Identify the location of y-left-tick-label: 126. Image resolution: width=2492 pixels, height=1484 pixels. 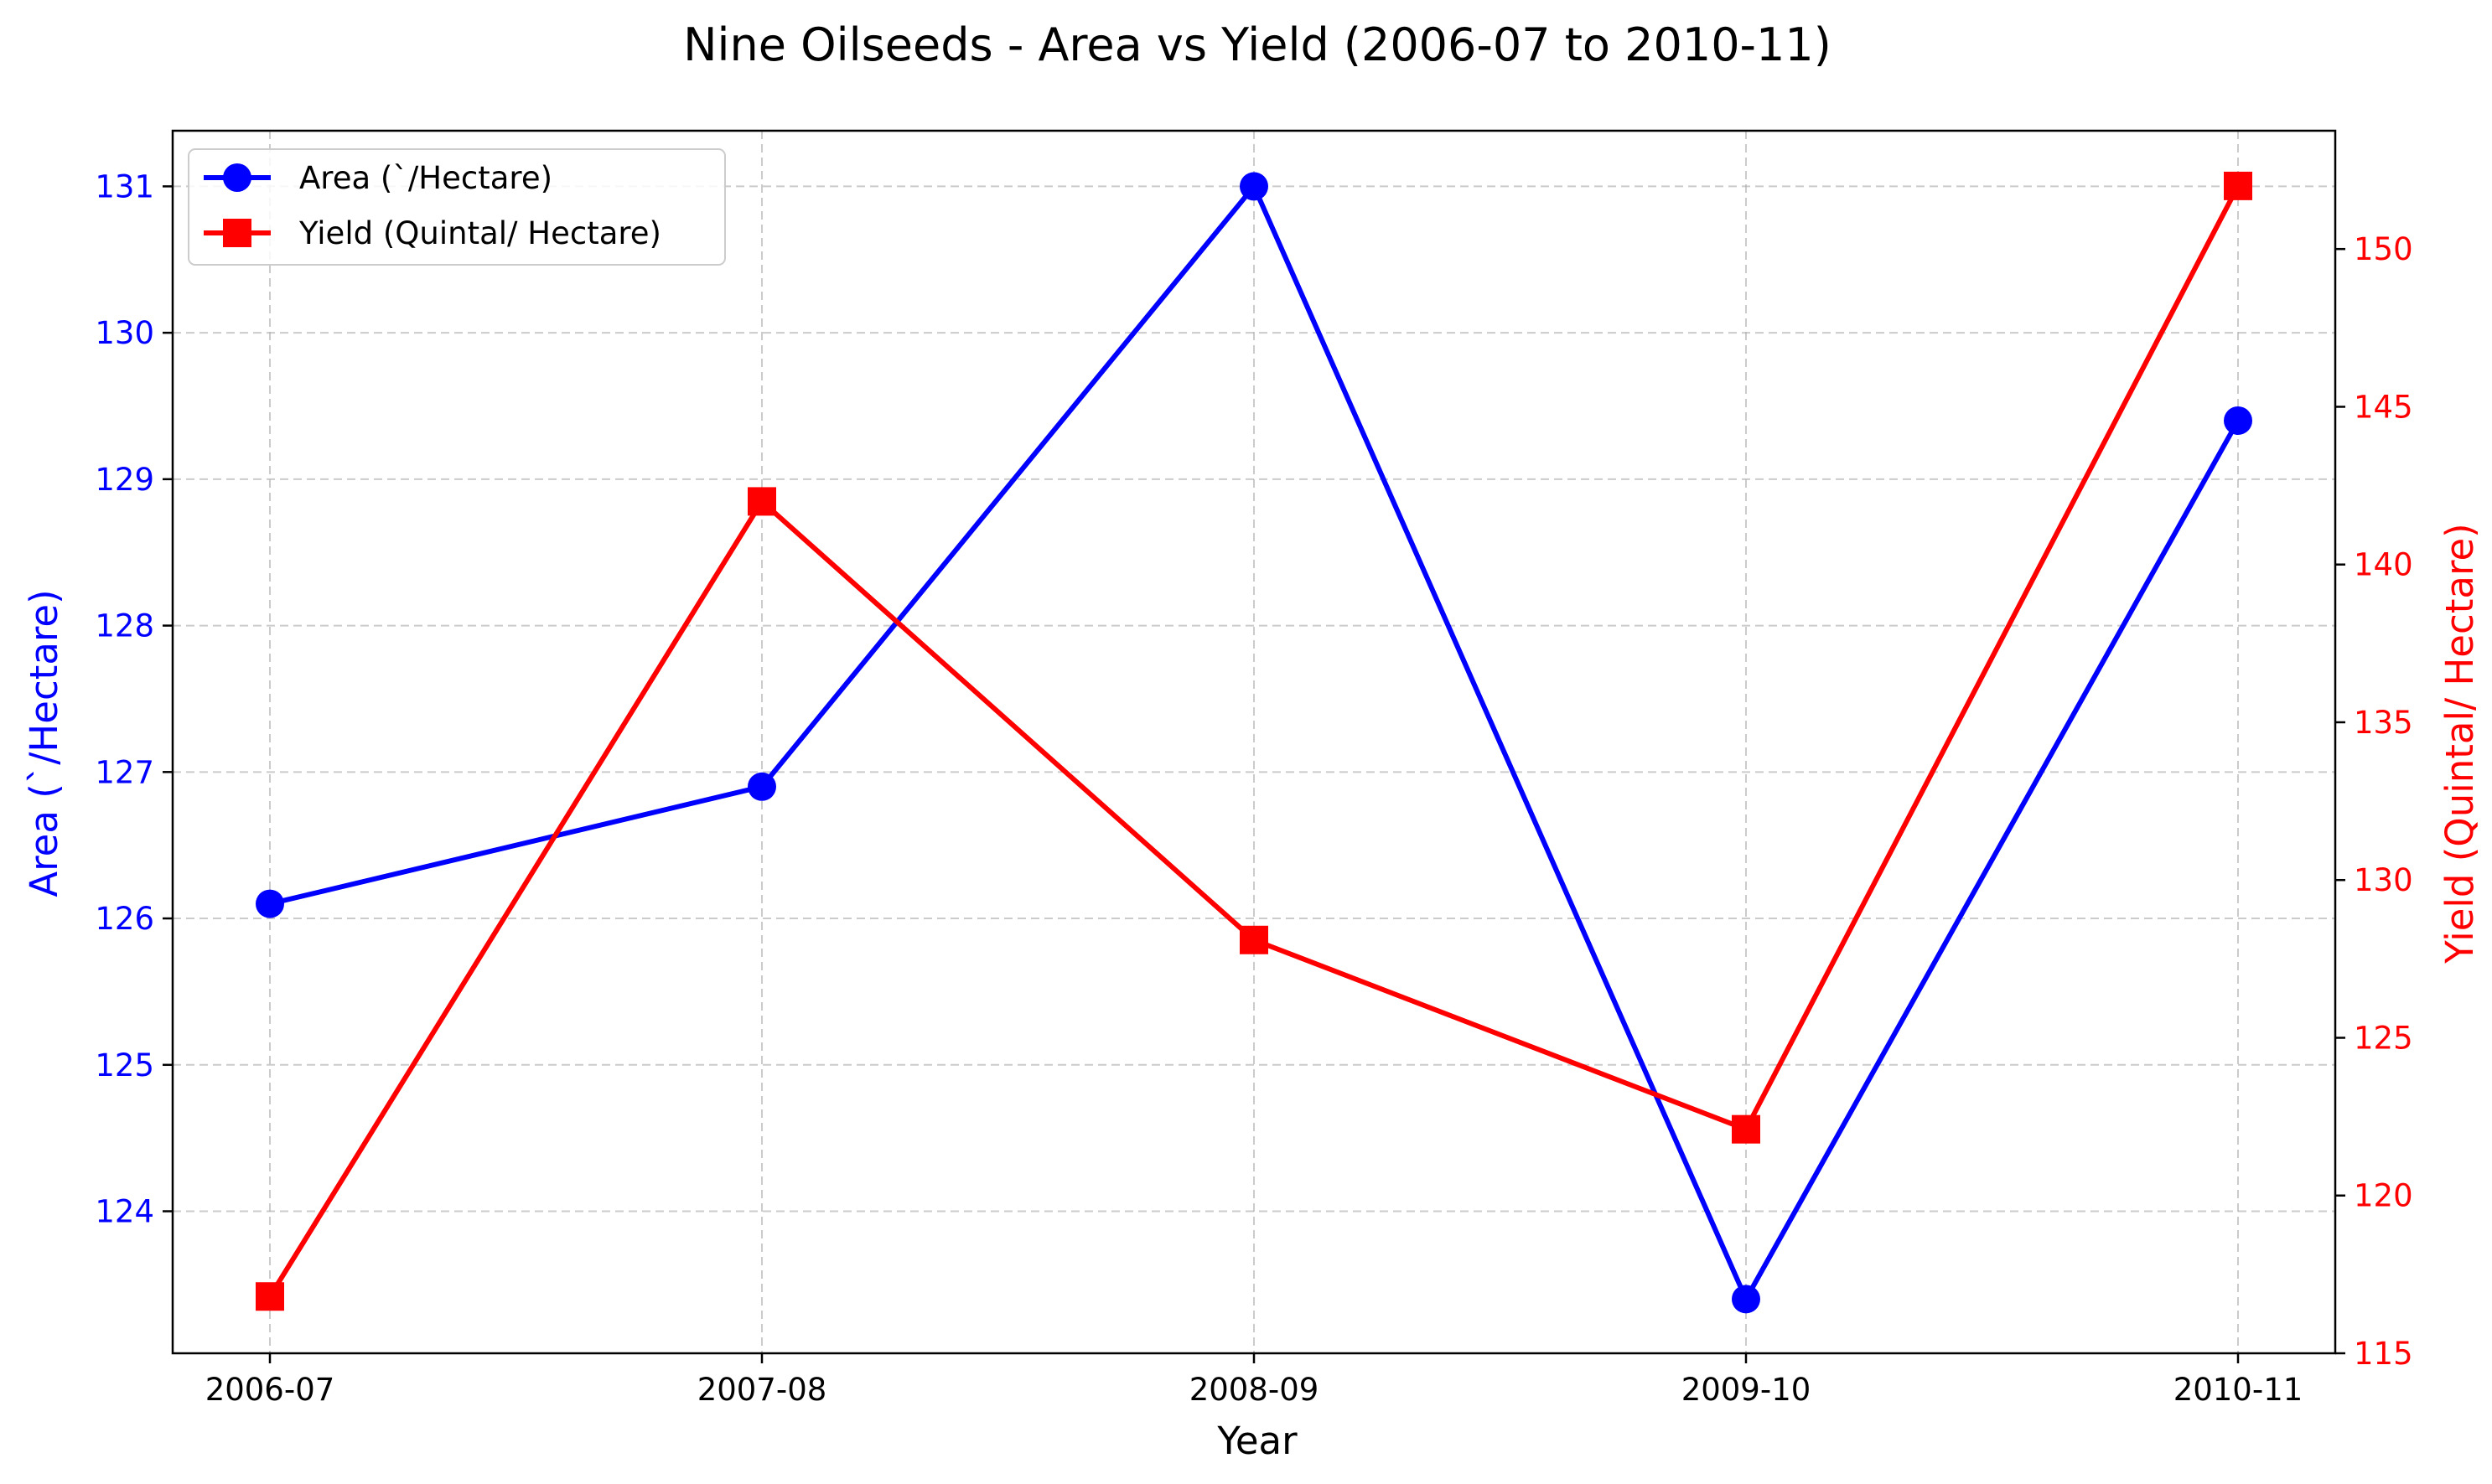
(124, 919).